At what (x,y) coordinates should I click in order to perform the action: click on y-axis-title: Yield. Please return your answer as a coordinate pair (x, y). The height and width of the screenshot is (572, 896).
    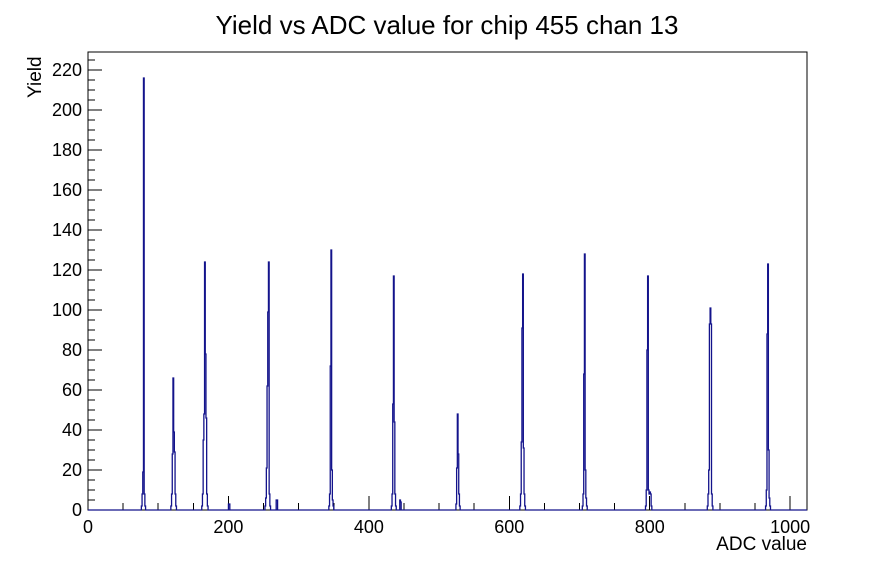
    Looking at the image, I should click on (35, 77).